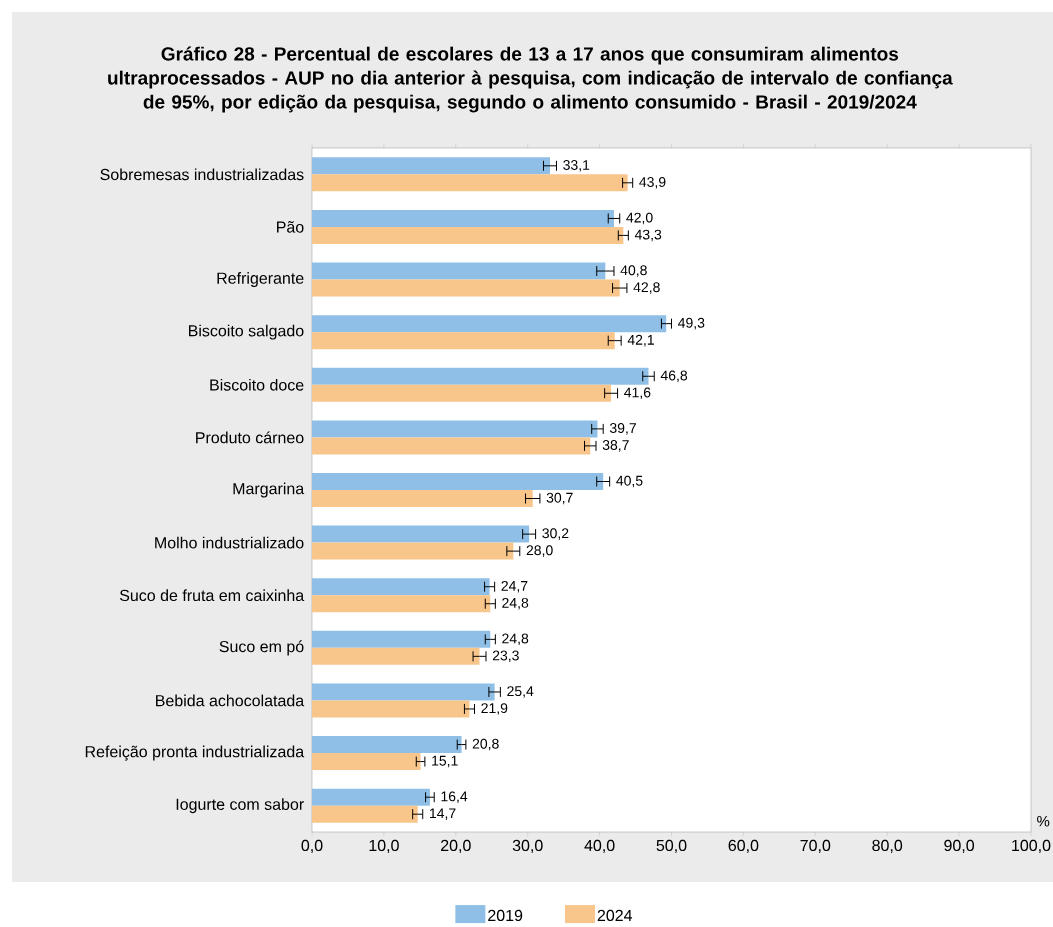 The image size is (1053, 927). I want to click on data-label: 16,4, so click(454, 797).